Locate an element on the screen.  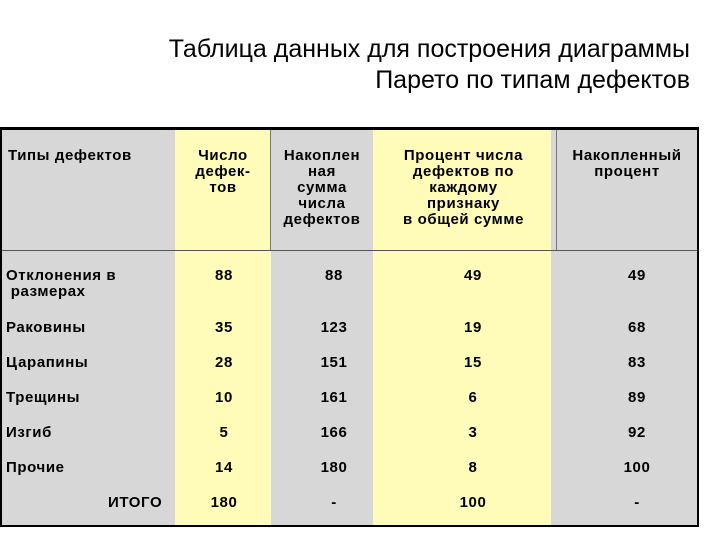
cell-count: 10 is located at coordinates (224, 397).